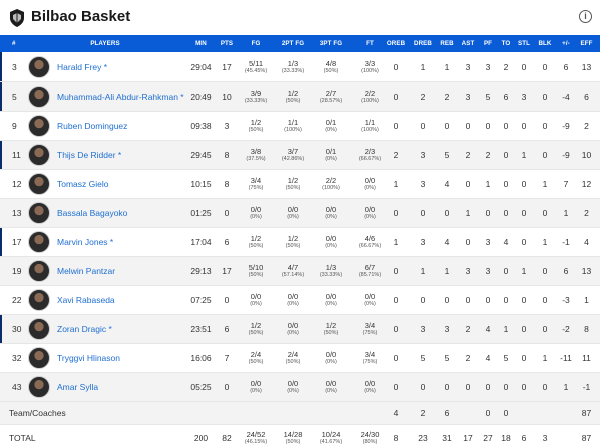 This screenshot has height=447, width=600. I want to click on free-throws: 1/1 (100%), so click(370, 126).